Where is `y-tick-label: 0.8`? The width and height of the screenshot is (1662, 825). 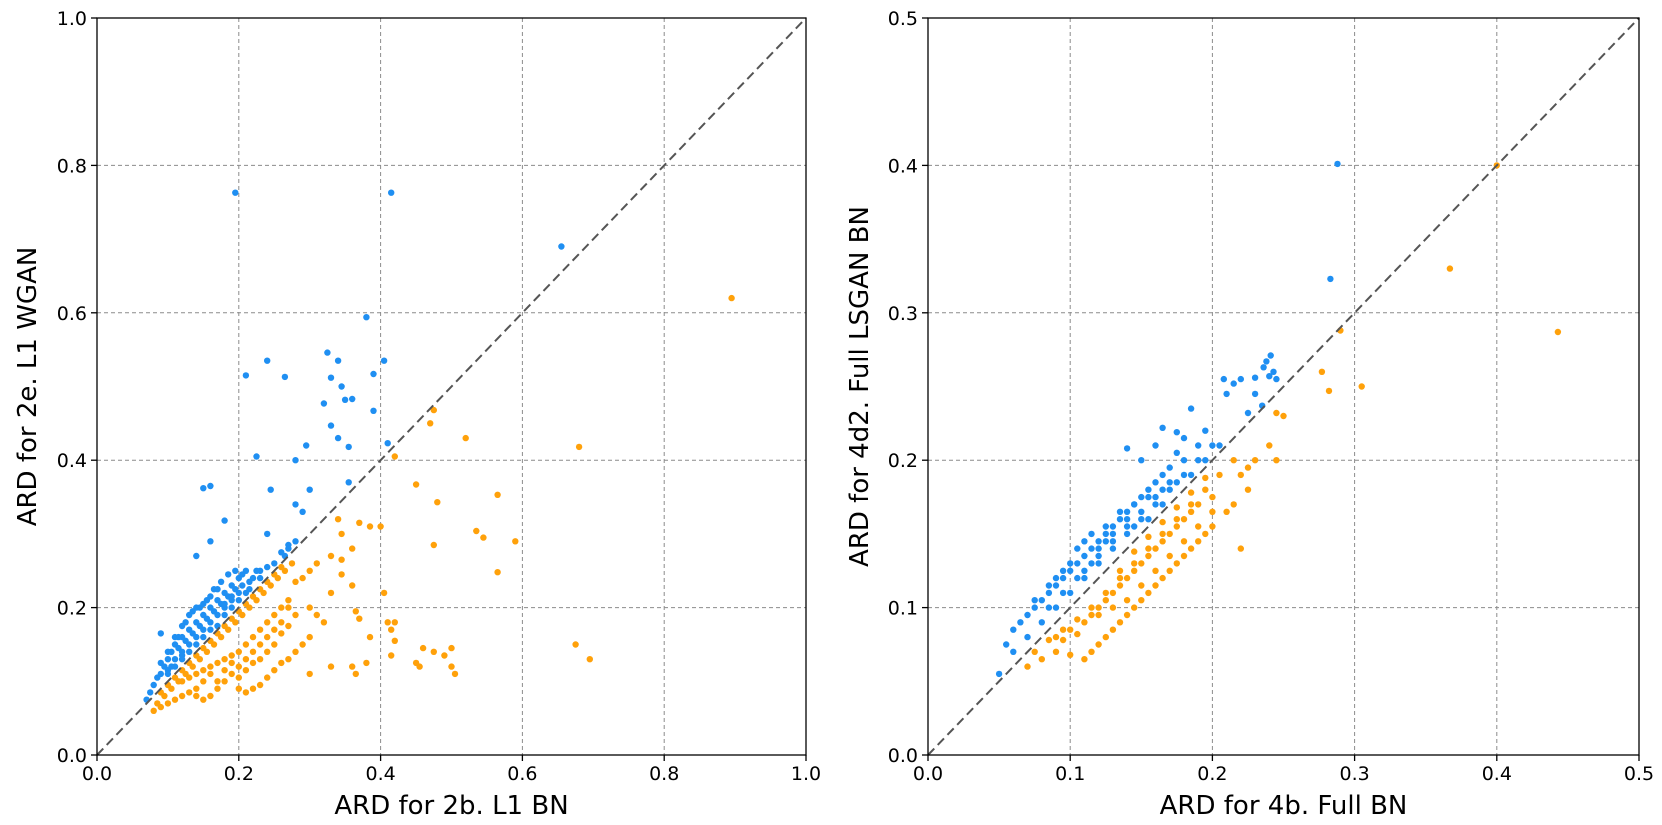
y-tick-label: 0.8 is located at coordinates (72, 166).